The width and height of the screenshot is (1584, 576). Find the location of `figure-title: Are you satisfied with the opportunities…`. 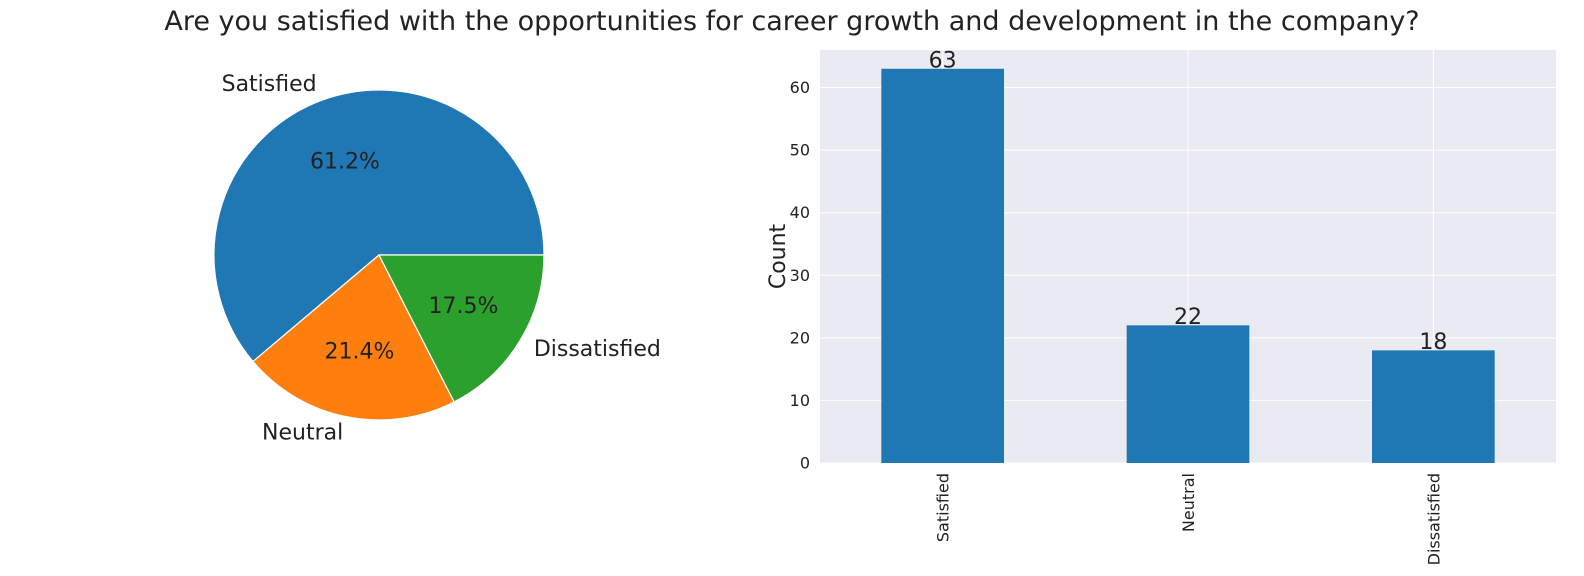

figure-title: Are you satisfied with the opportunities… is located at coordinates (792, 21).